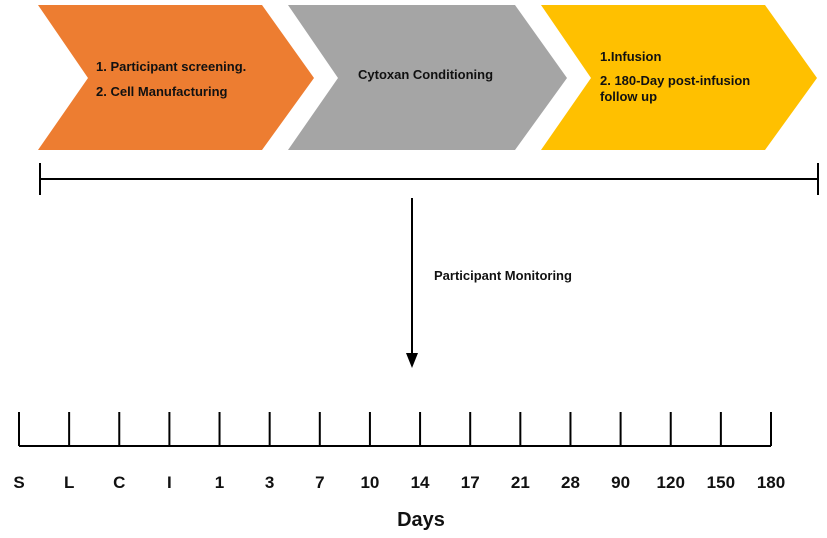 Image resolution: width=827 pixels, height=538 pixels. What do you see at coordinates (630, 56) in the screenshot?
I see `phase-3-line-1: 1.Infusion` at bounding box center [630, 56].